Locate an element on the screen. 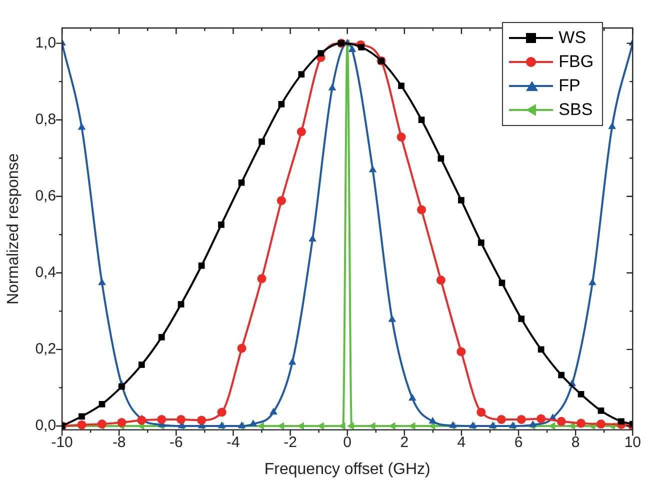  x-tick-label: -10 is located at coordinates (62, 442).